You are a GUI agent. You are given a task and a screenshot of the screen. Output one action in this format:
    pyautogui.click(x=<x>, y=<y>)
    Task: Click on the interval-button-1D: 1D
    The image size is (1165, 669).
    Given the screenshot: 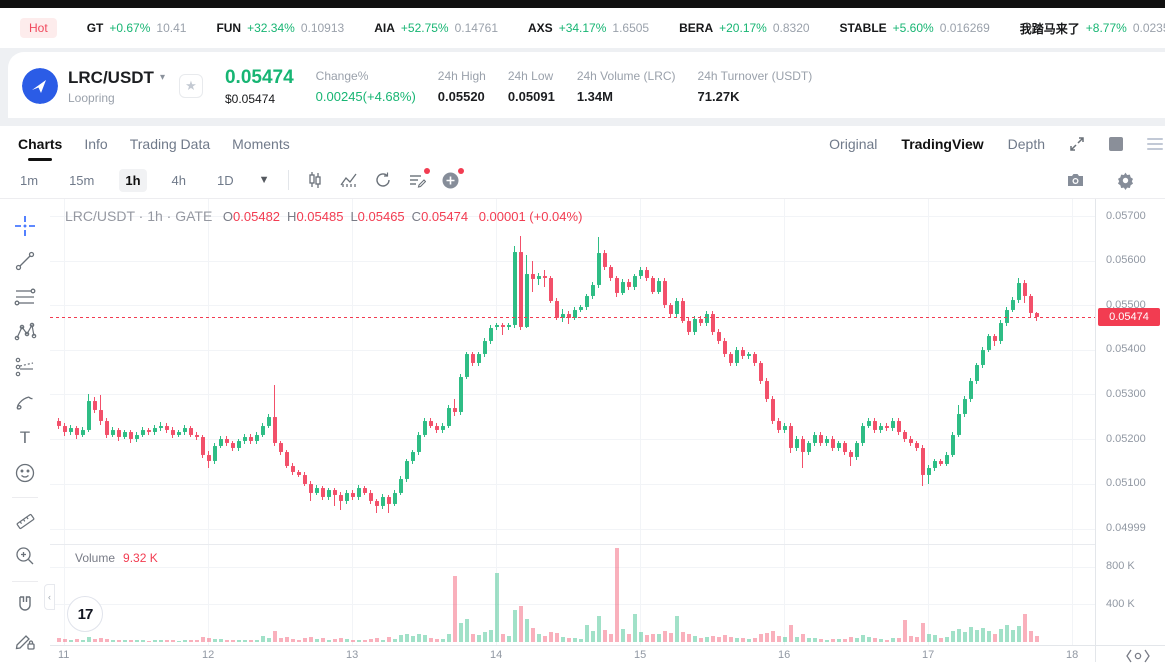 What is the action you would take?
    pyautogui.click(x=225, y=180)
    